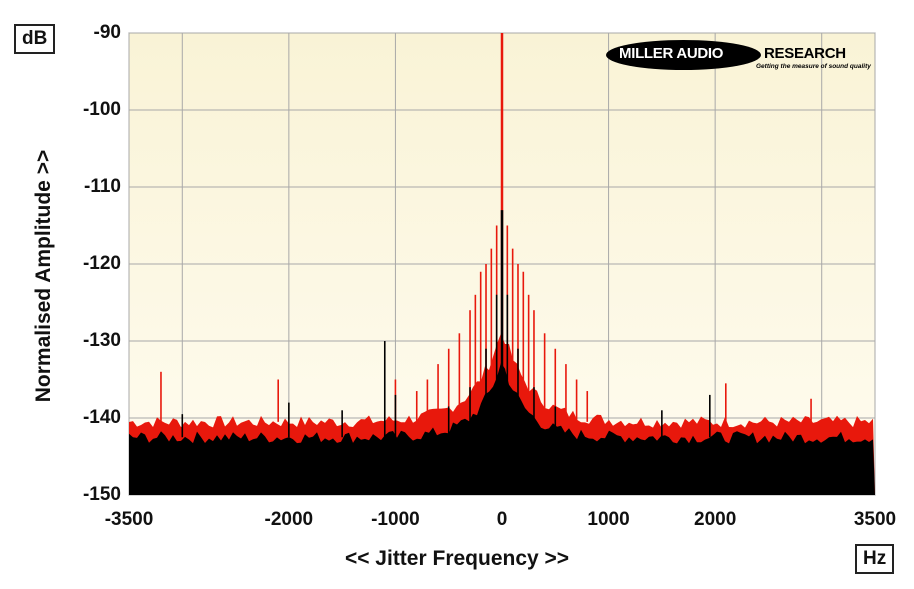  I want to click on x-tick-label-1: -2000, so click(289, 519).